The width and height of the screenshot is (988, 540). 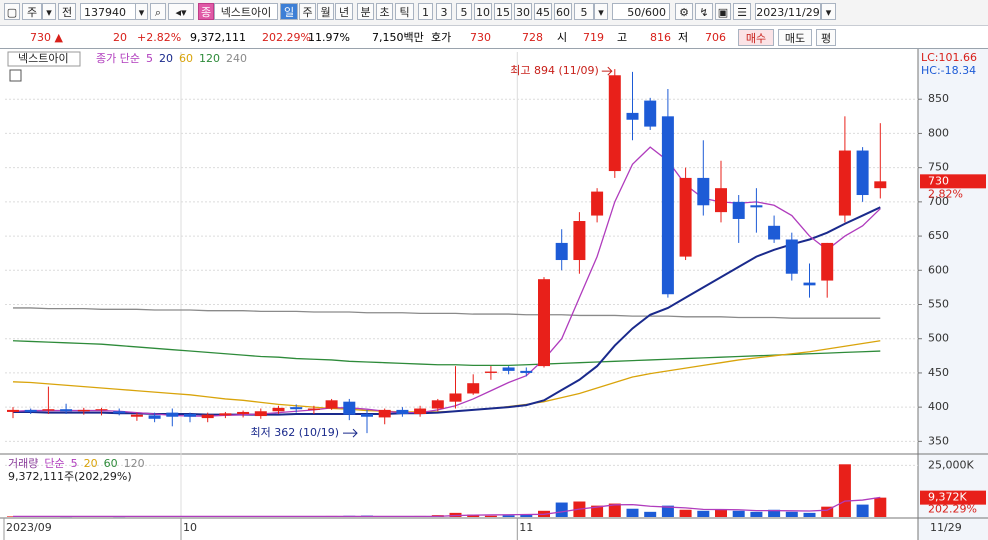 What do you see at coordinates (444, 11) in the screenshot?
I see `interval-button: 3` at bounding box center [444, 11].